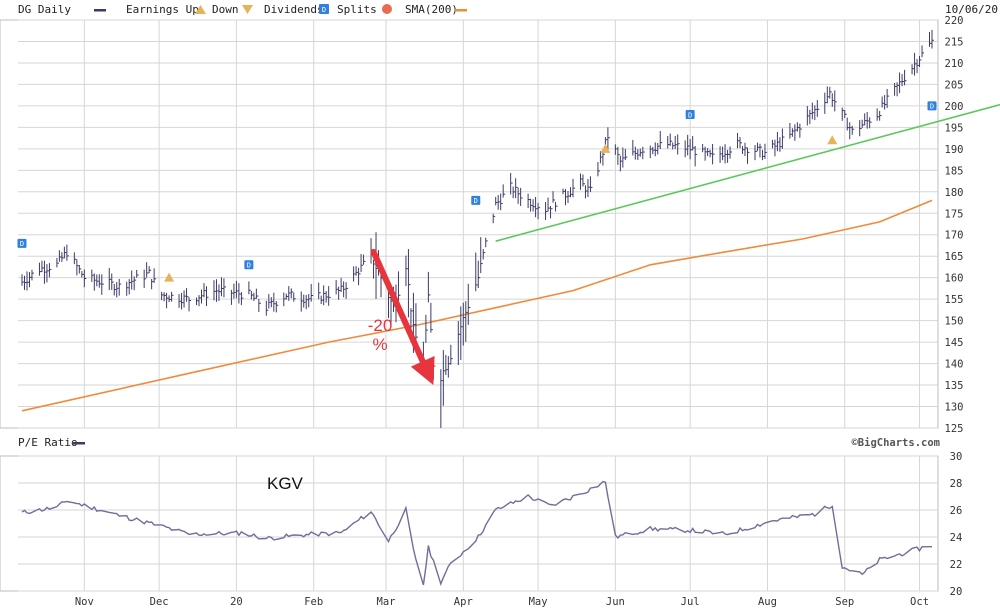 Image resolution: width=1000 pixels, height=613 pixels. I want to click on splits-icon, so click(387, 9).